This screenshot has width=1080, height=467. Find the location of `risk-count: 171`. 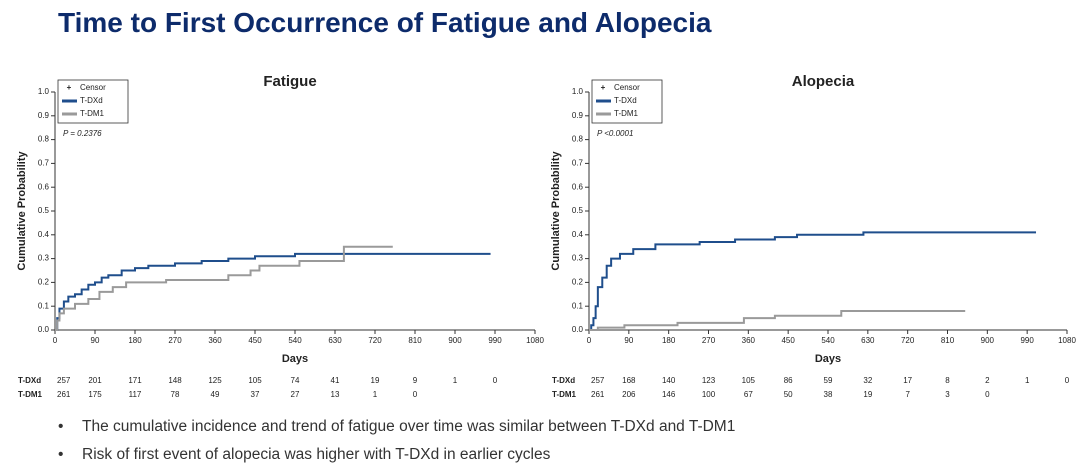

risk-count: 171 is located at coordinates (135, 380).